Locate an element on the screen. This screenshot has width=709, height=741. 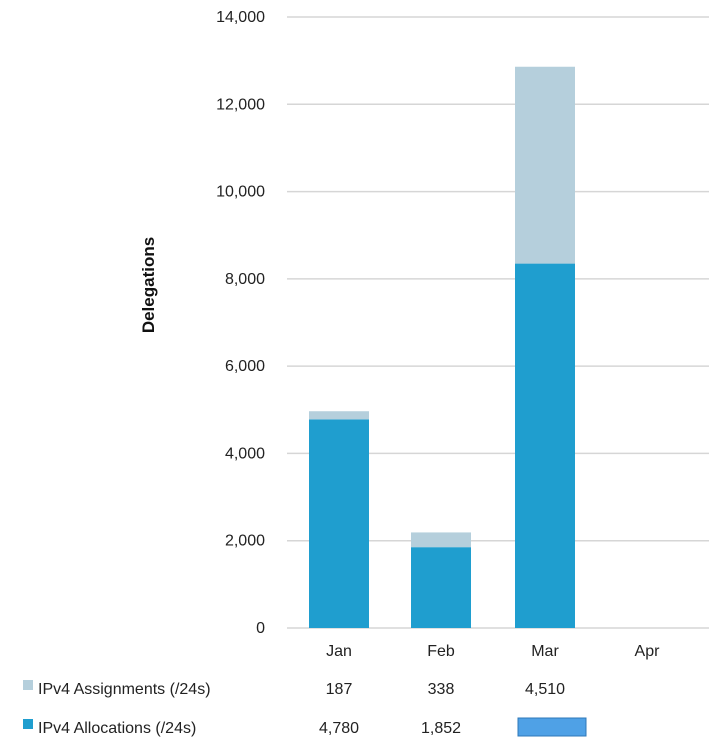
bar-mar-allocations is located at coordinates (545, 445).